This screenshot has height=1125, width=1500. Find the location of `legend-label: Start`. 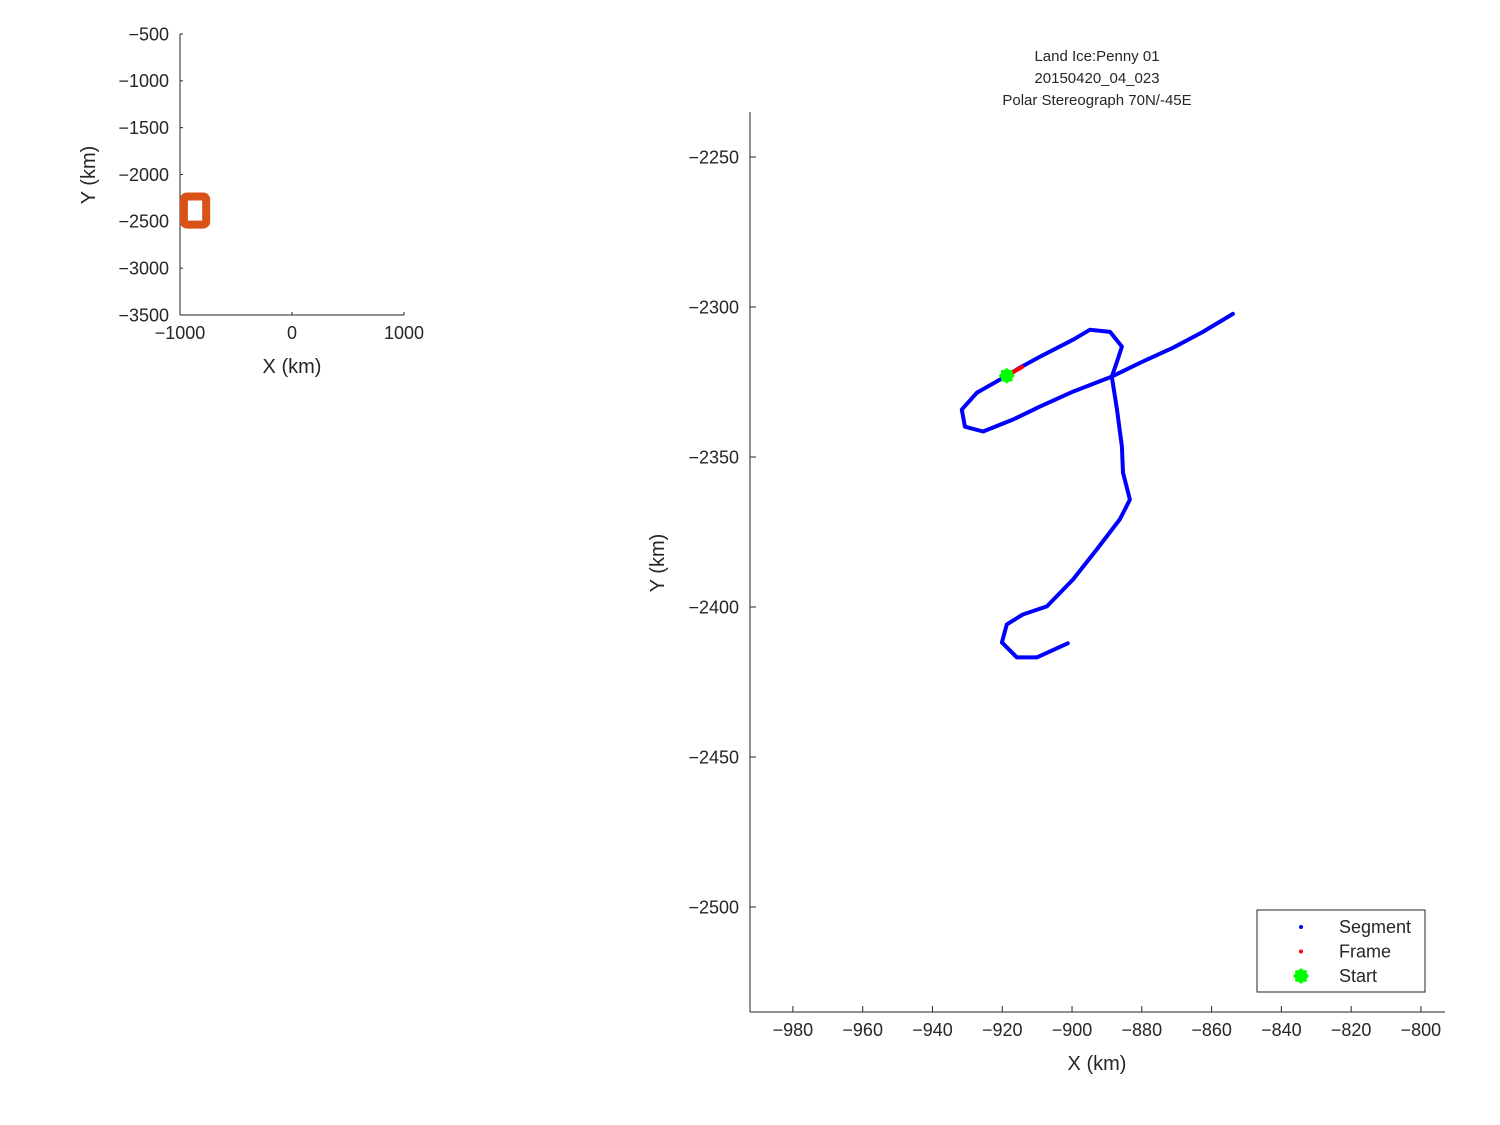

legend-label: Start is located at coordinates (1358, 976).